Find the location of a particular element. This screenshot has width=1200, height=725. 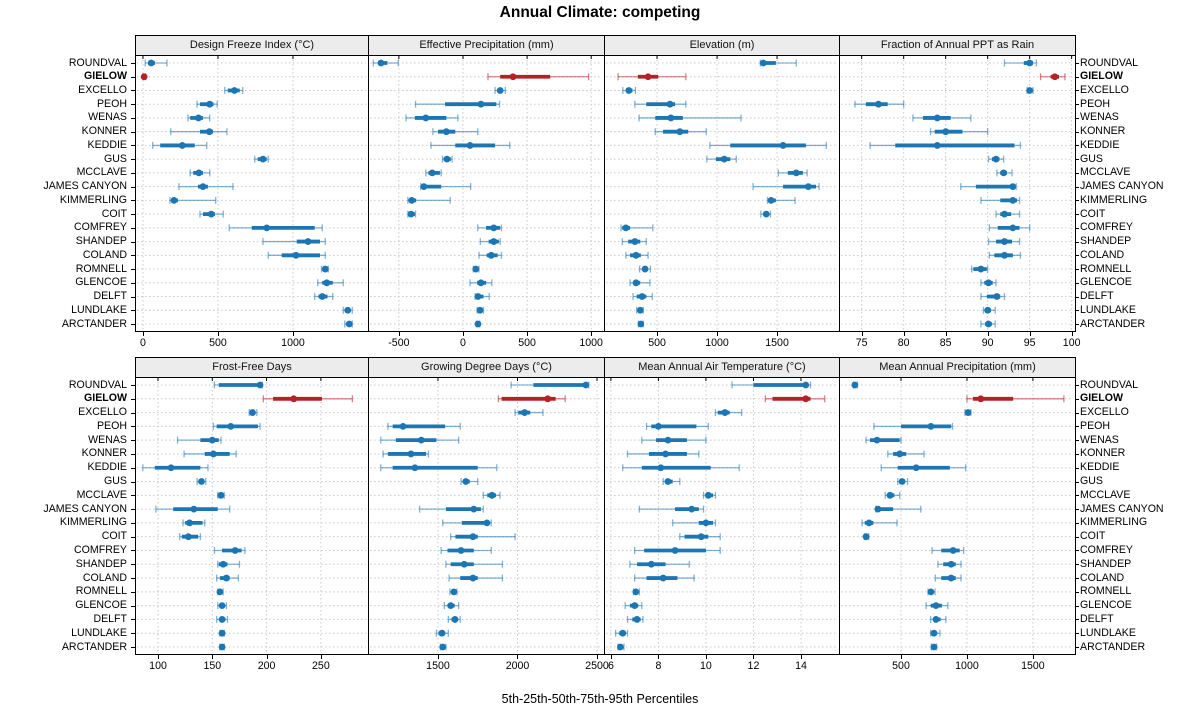

station-label-left: EXCELLO is located at coordinates (102, 89).